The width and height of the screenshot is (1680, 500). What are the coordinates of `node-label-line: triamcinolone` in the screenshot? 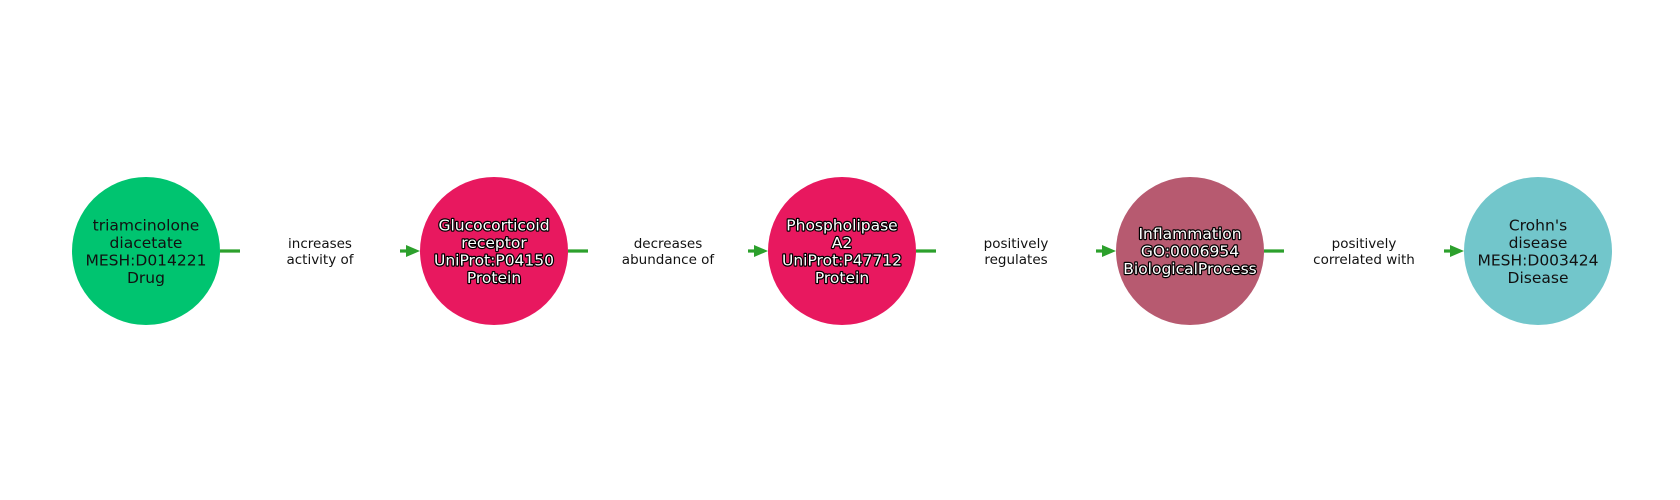 It's located at (146, 225).